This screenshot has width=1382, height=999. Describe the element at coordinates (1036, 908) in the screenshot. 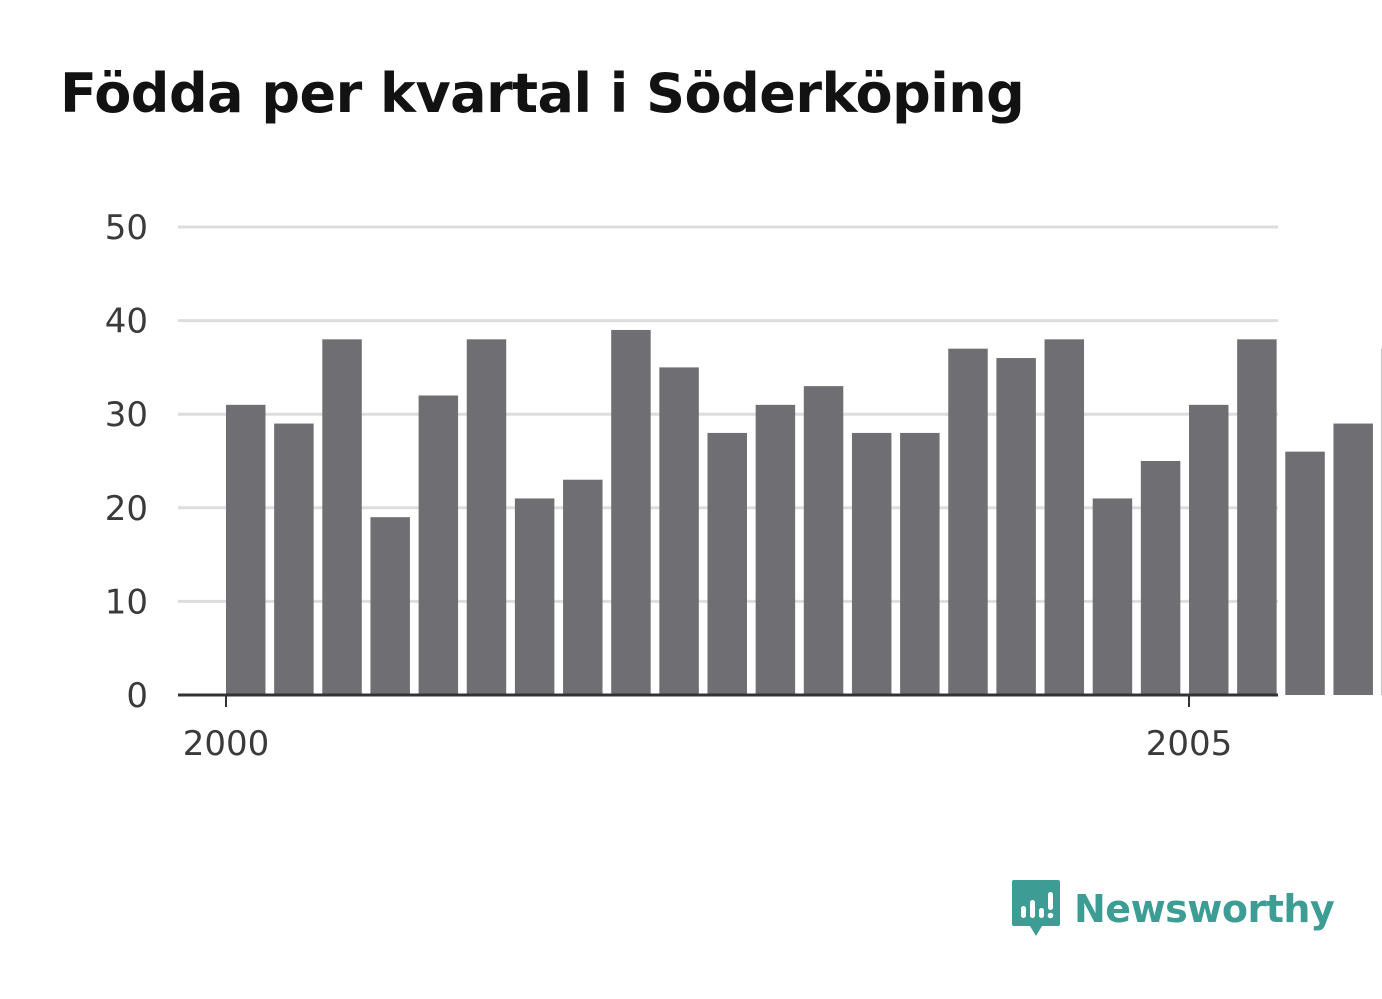

I see `newsworthy-logo-icon` at that location.